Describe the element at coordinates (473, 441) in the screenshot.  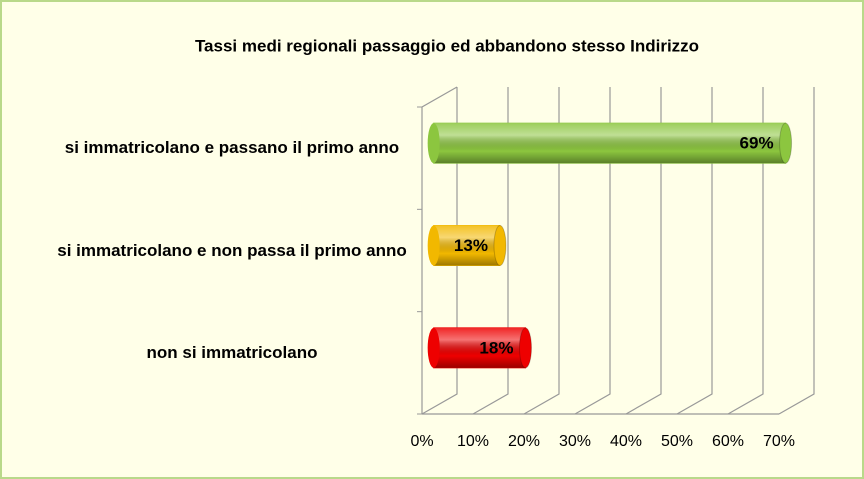
I see `x-tick-label: 10%` at that location.